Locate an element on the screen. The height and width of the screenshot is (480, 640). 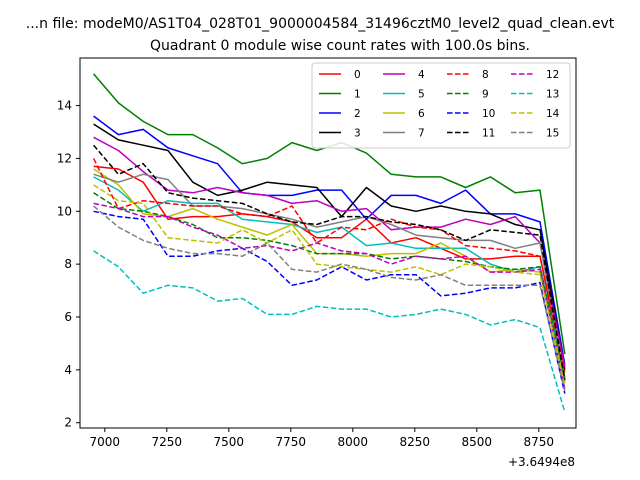
legend-label-12: 12 is located at coordinates (552, 75).